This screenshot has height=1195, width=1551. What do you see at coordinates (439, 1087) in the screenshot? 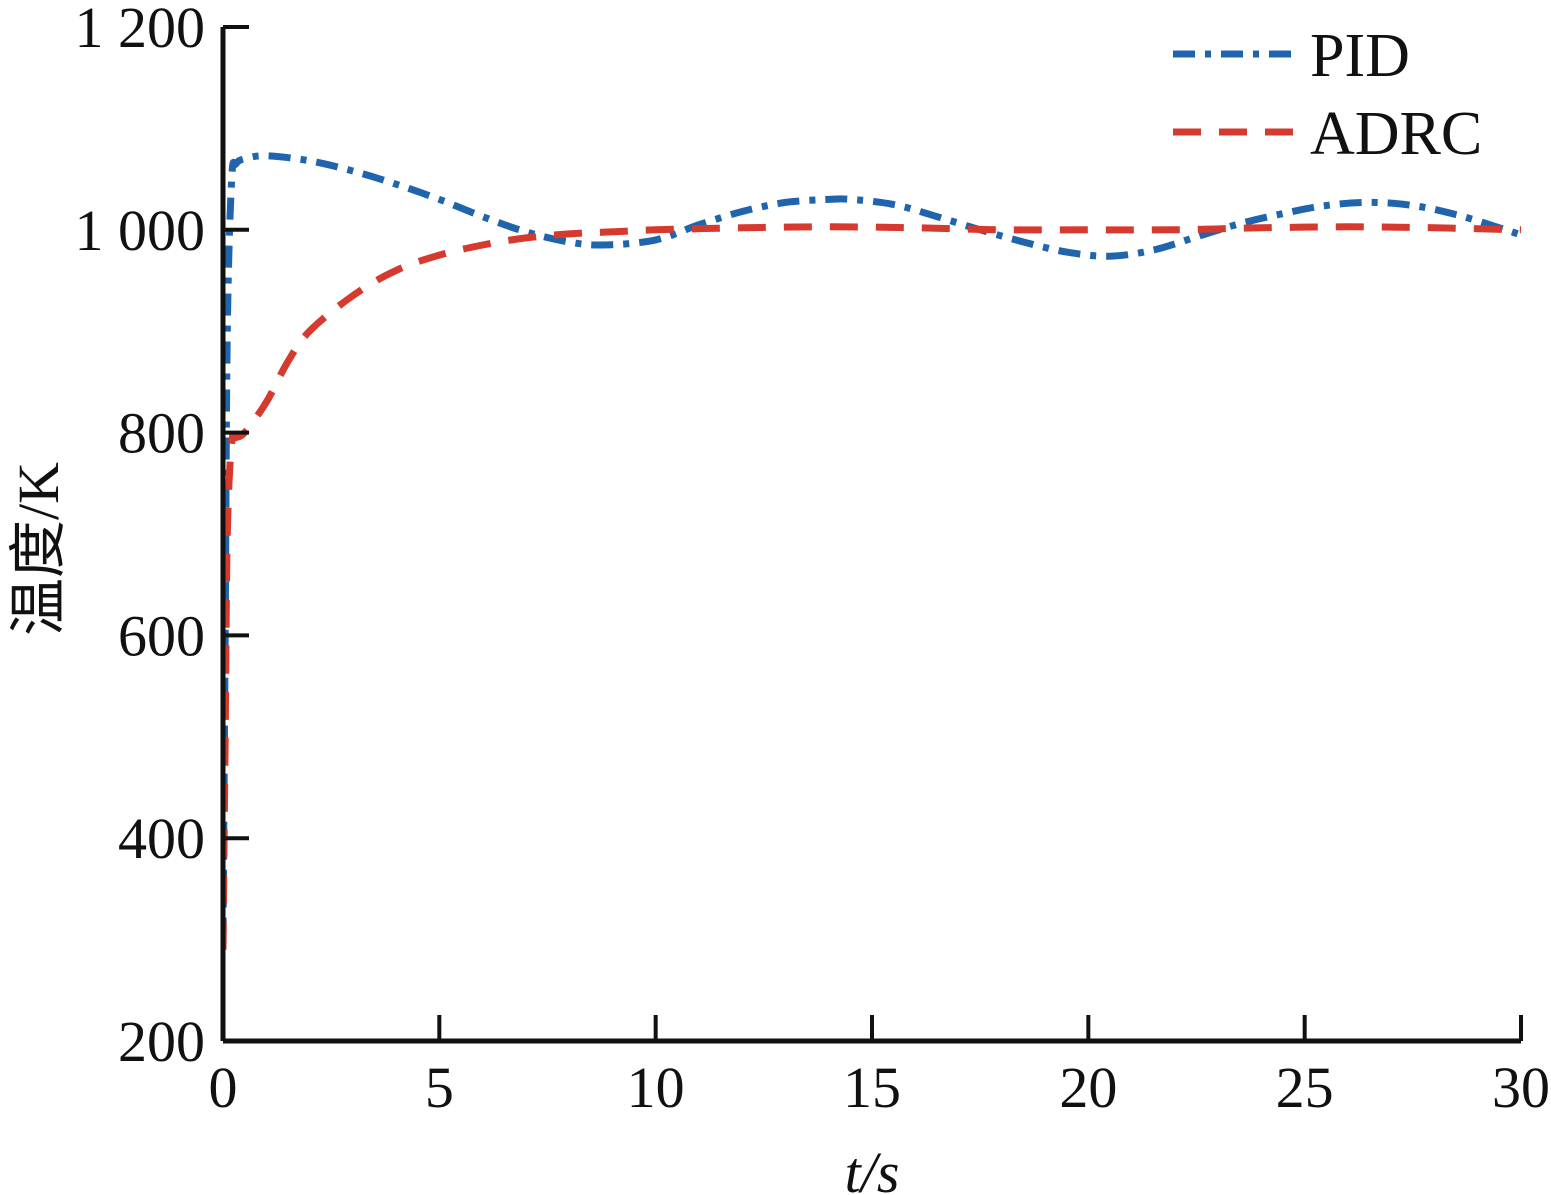
I see `x-tick-label: 5` at bounding box center [439, 1087].